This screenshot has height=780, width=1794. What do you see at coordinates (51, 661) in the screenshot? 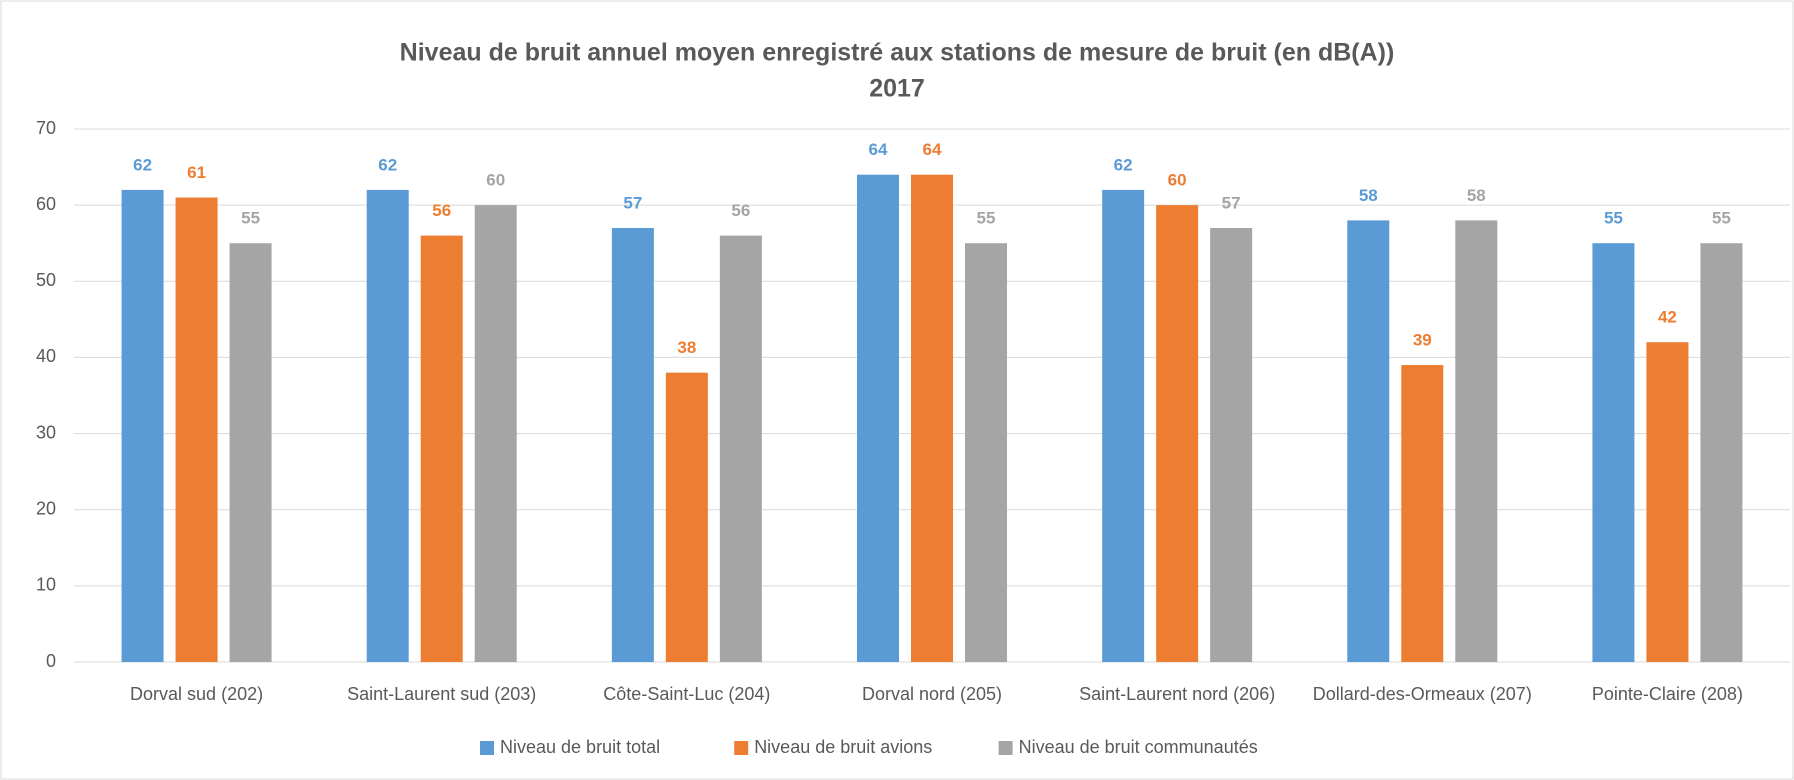
I see `y-tick-label: 0` at bounding box center [51, 661].